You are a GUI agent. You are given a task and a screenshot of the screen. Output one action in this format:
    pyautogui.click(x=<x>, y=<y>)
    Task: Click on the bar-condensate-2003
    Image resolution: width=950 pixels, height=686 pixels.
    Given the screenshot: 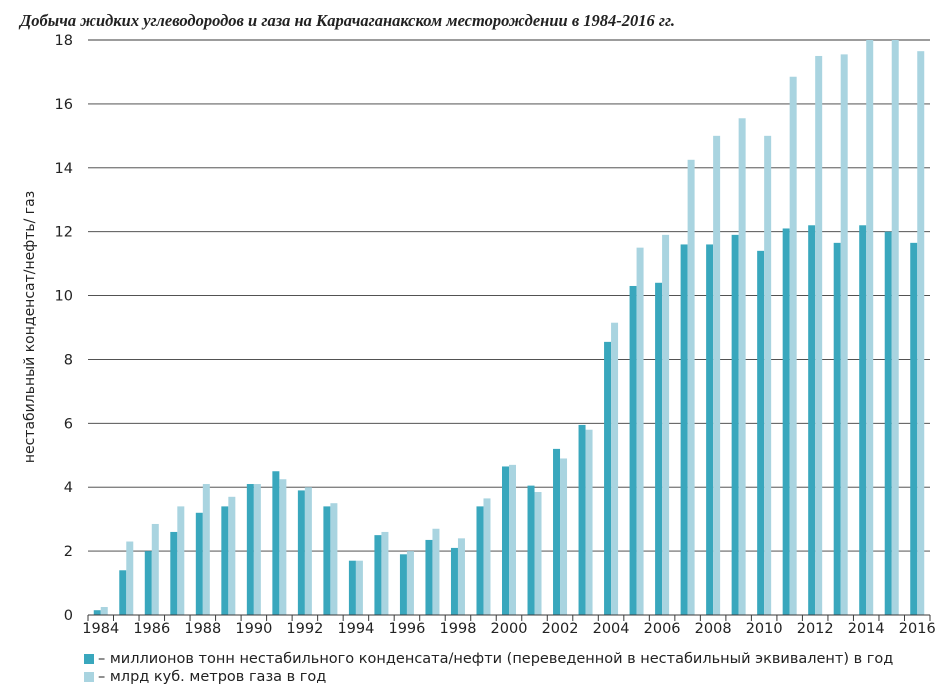 What is the action you would take?
    pyautogui.click(x=582, y=519)
    